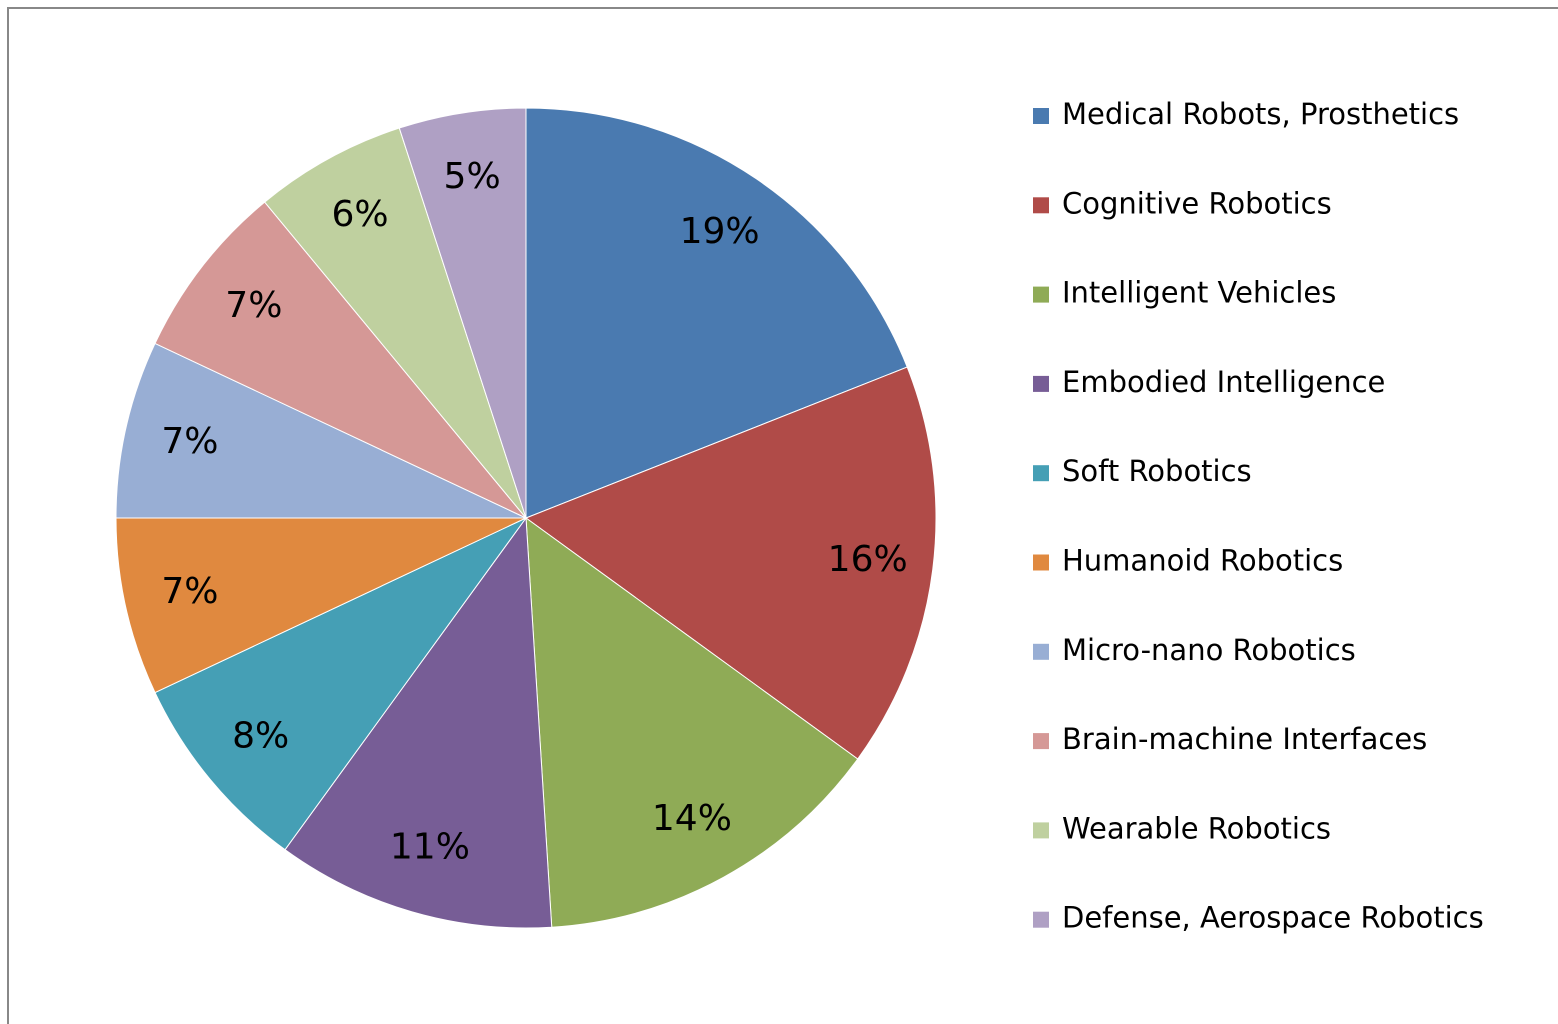 Image resolution: width=1558 pixels, height=1024 pixels. Describe the element at coordinates (430, 847) in the screenshot. I see `data-label: 11%` at that location.